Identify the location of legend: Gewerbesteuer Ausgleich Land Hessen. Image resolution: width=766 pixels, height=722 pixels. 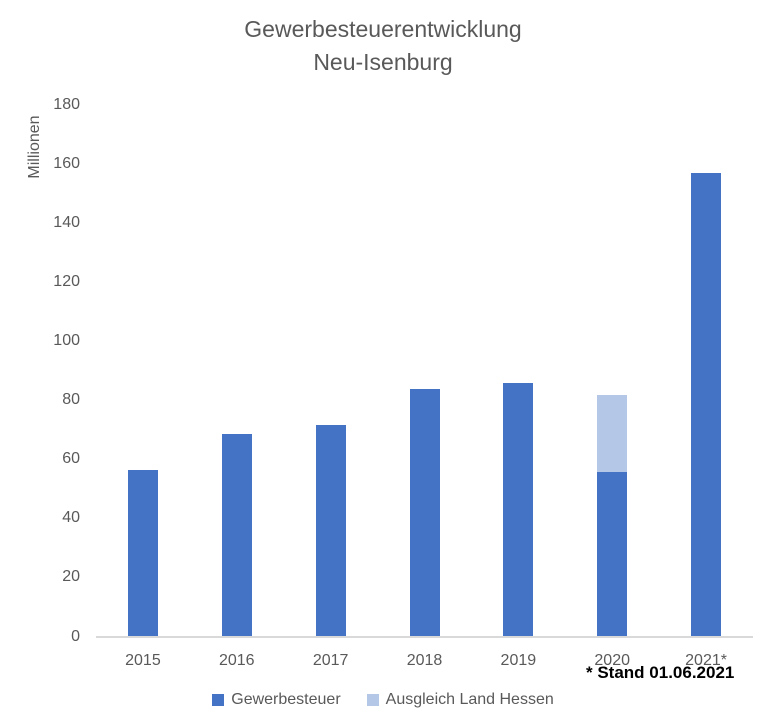
(383, 700).